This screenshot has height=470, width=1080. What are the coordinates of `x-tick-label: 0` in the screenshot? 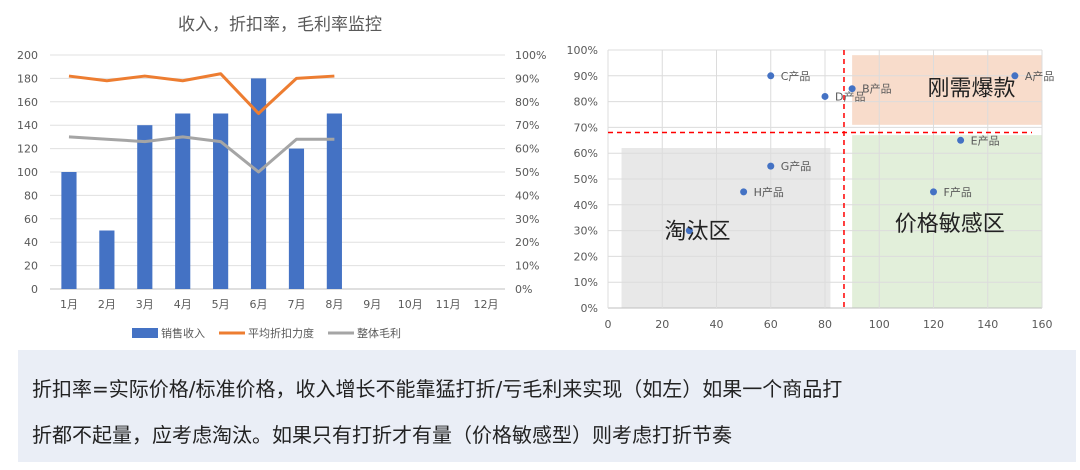 It's located at (608, 324).